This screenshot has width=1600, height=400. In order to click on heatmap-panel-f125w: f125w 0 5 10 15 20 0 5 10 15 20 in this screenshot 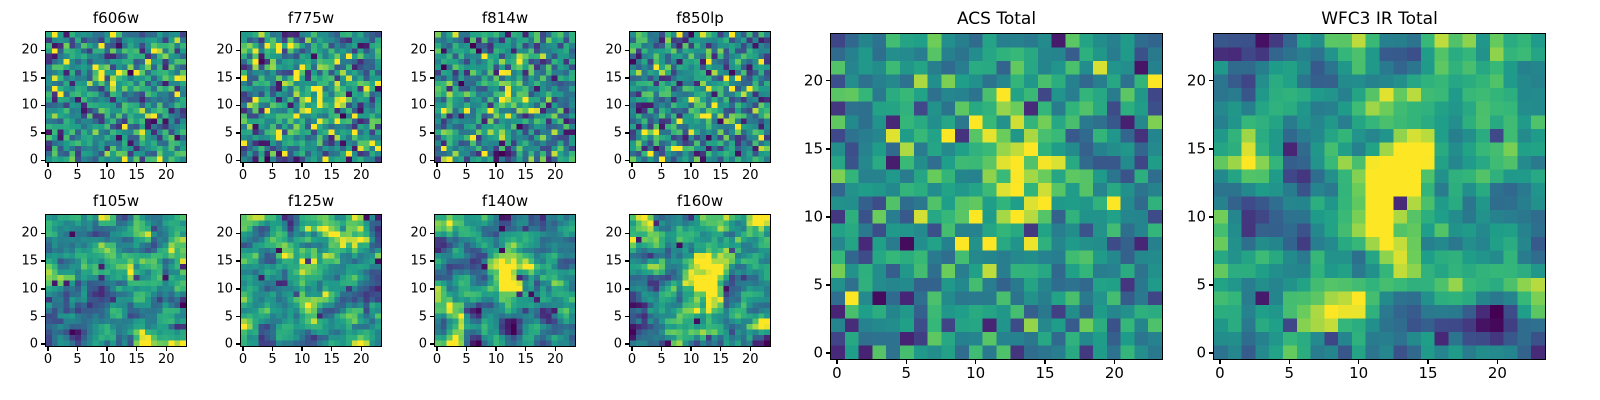, I will do `click(299, 280)`.